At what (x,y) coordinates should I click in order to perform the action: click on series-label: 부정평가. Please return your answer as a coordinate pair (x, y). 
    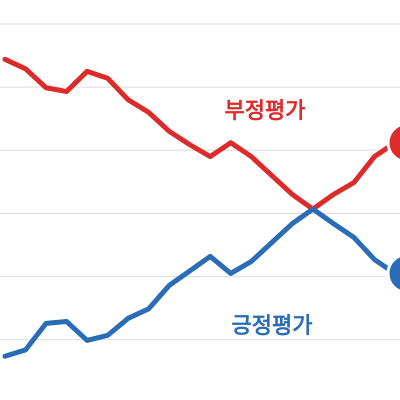
    Looking at the image, I should click on (265, 111).